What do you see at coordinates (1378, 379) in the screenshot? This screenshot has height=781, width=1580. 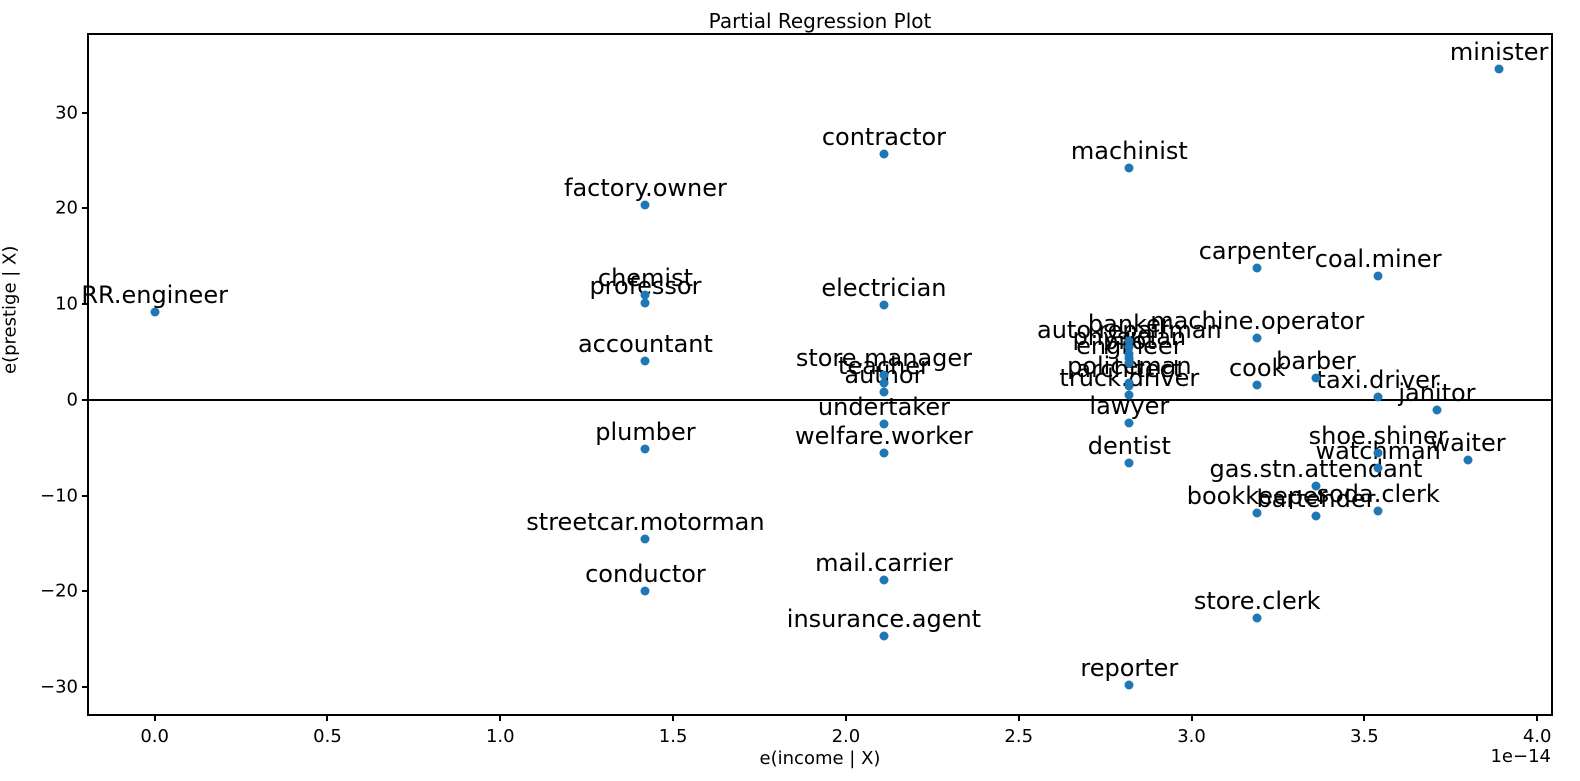 I see `point-label: taxi.driver` at bounding box center [1378, 379].